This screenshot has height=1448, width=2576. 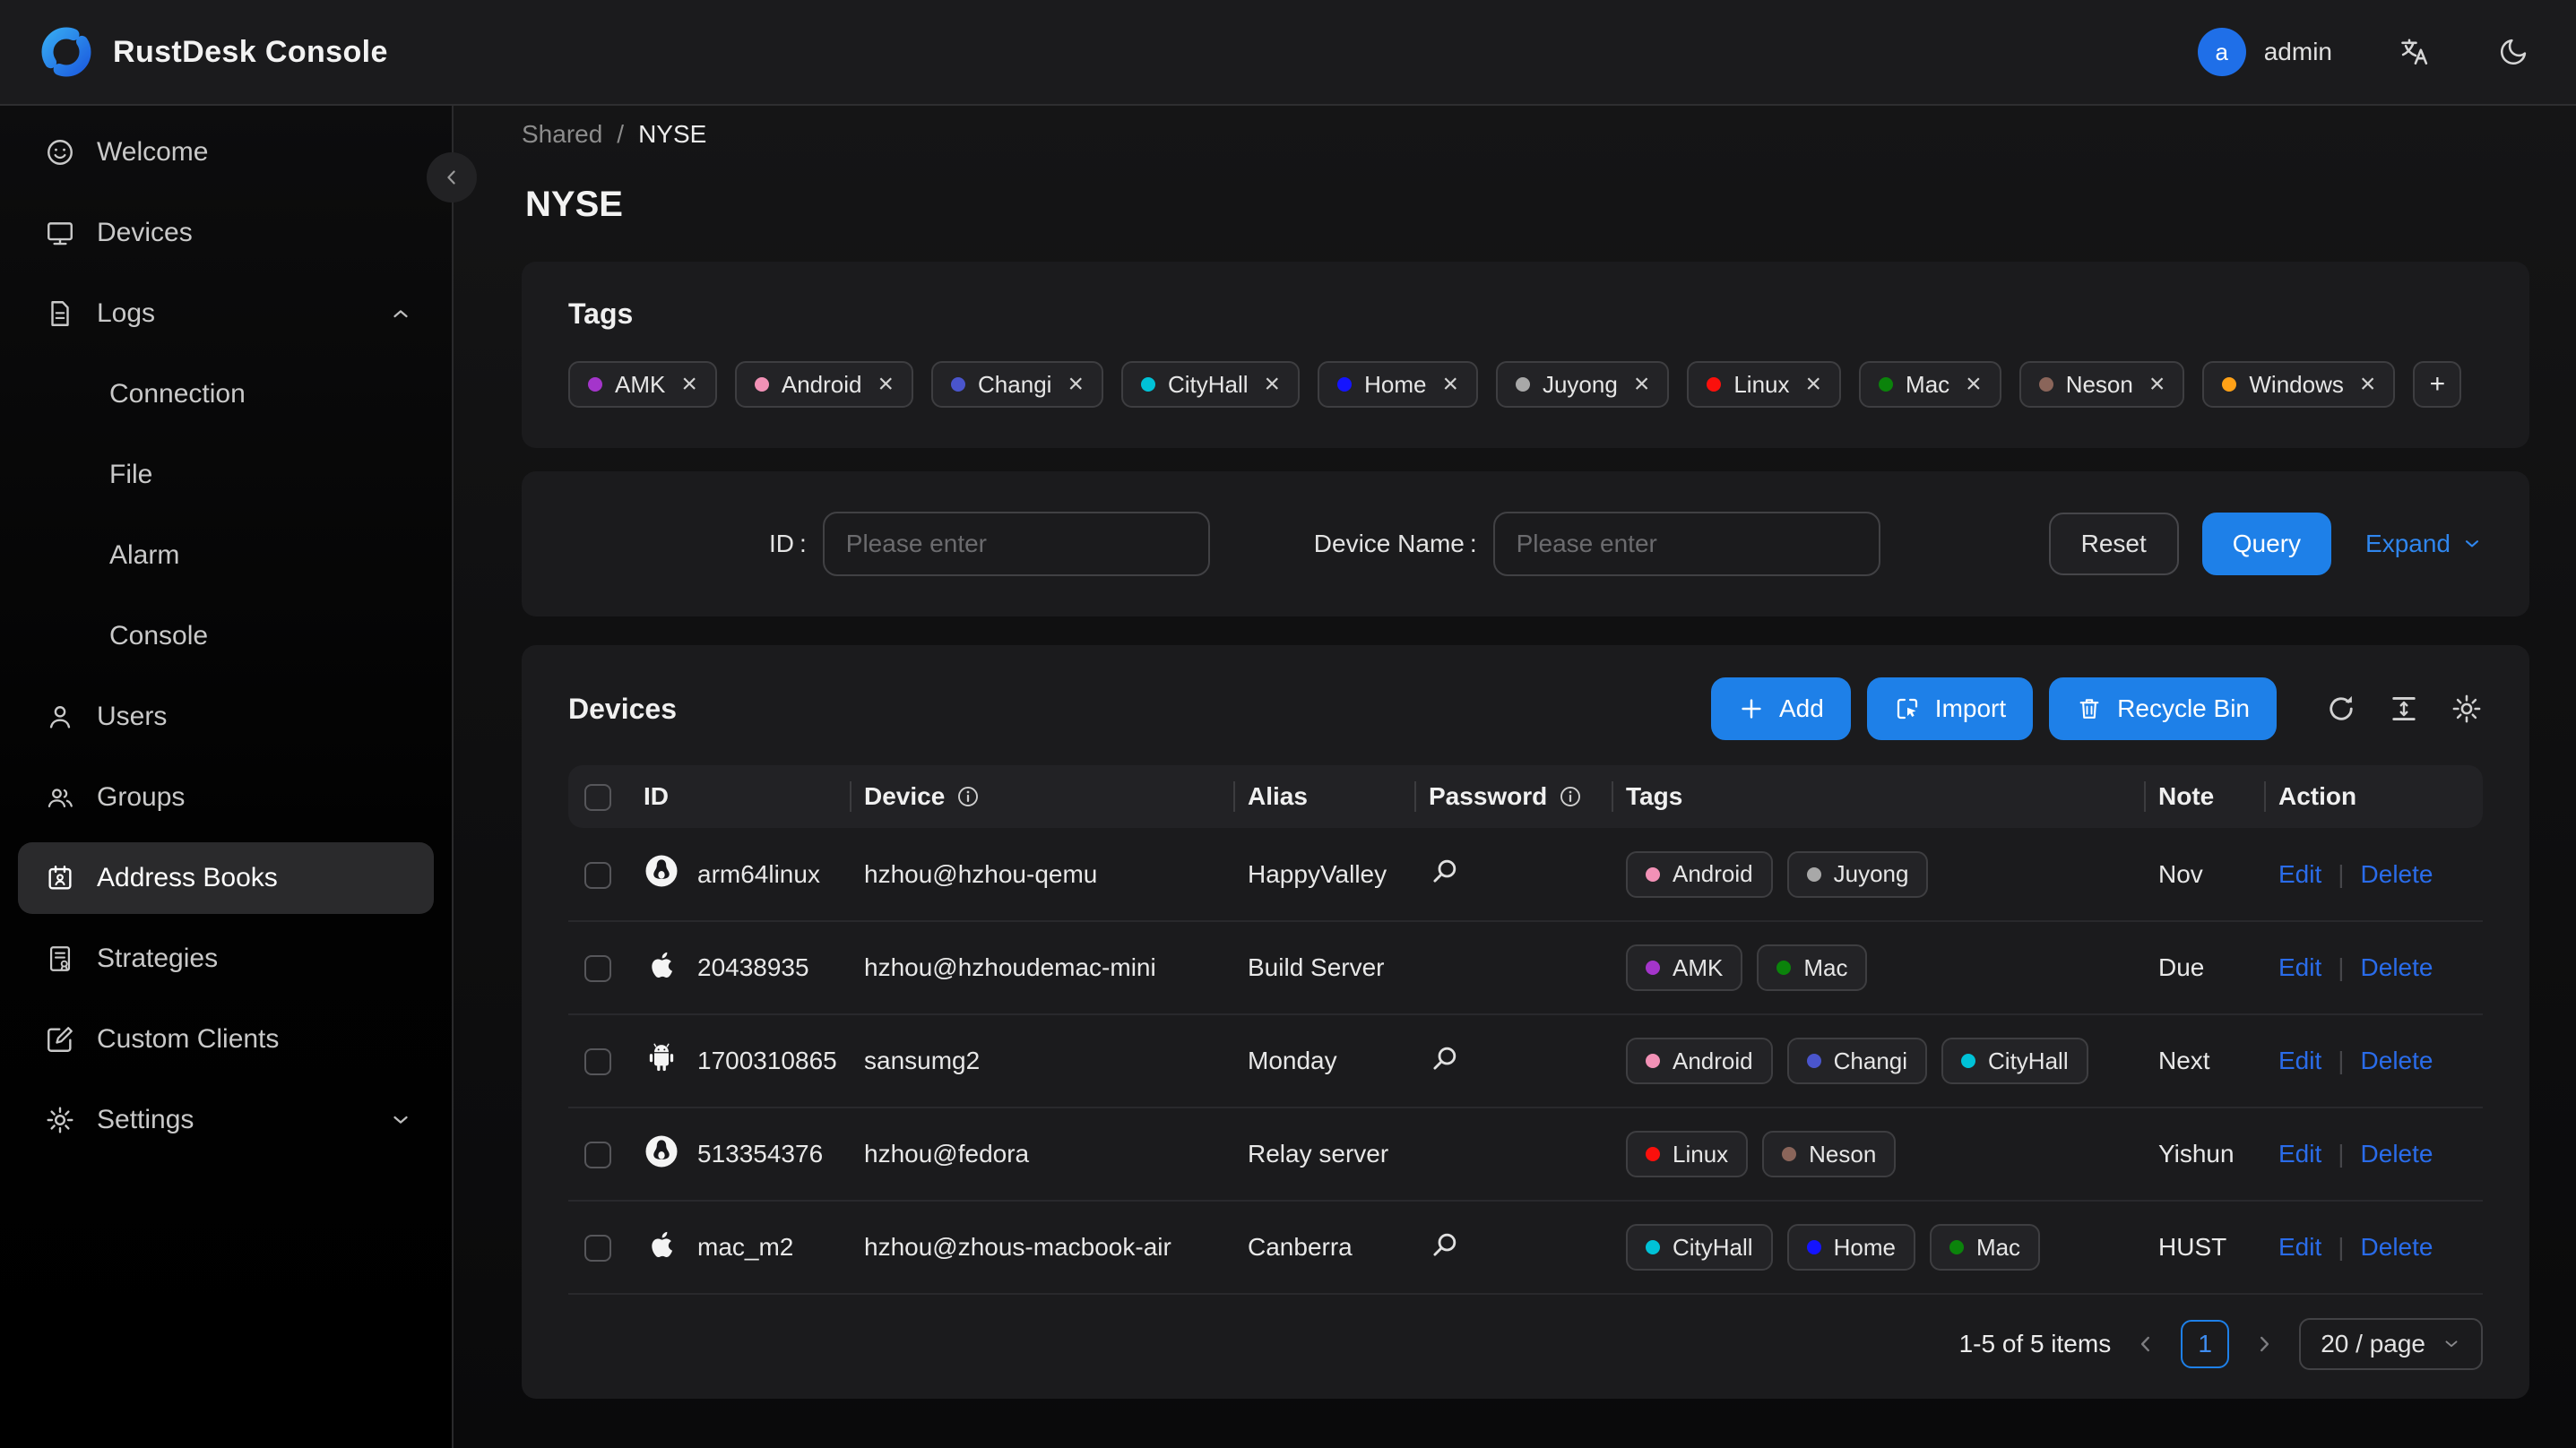 What do you see at coordinates (2424, 544) in the screenshot?
I see `expand-link: Expand` at bounding box center [2424, 544].